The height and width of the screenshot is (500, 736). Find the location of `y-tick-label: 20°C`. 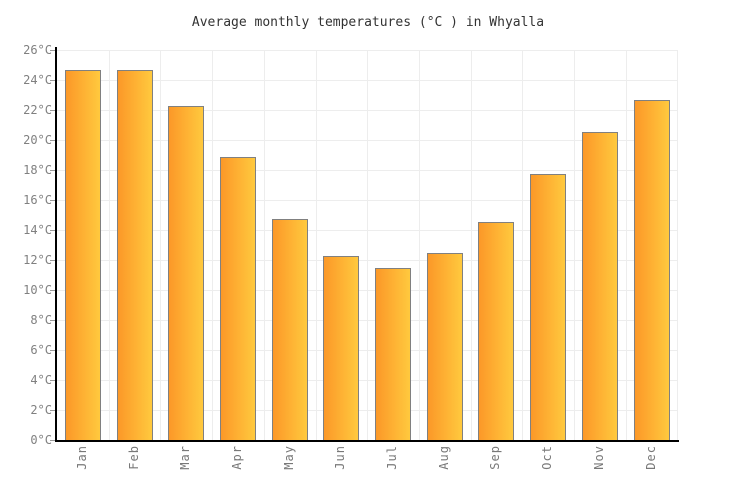

y-tick-label: 20°C is located at coordinates (37, 140).